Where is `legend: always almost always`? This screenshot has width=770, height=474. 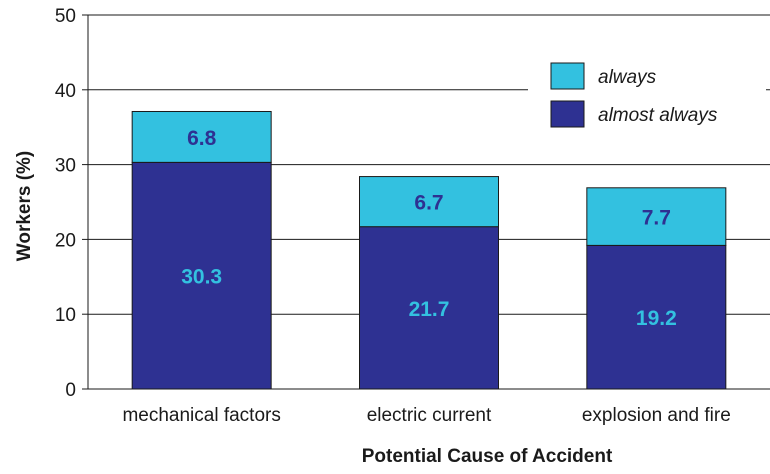
legend: always almost always is located at coordinates (647, 99).